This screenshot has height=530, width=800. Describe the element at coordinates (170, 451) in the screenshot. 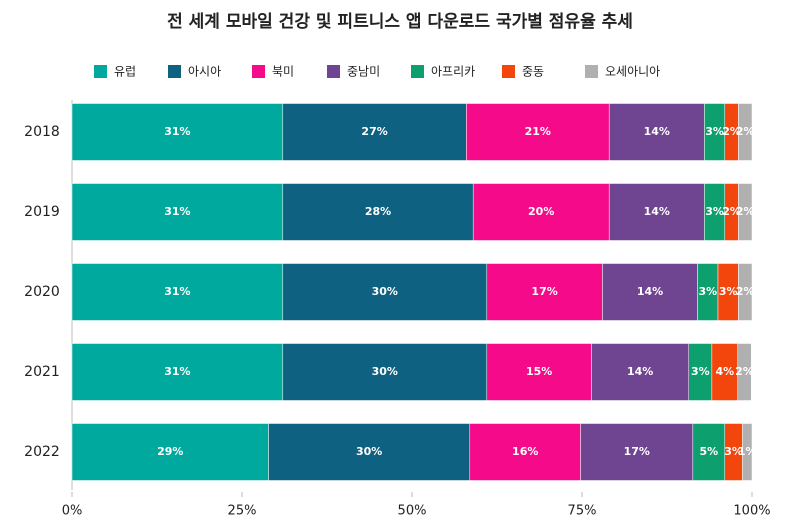

I see `data-label: 29%` at that location.